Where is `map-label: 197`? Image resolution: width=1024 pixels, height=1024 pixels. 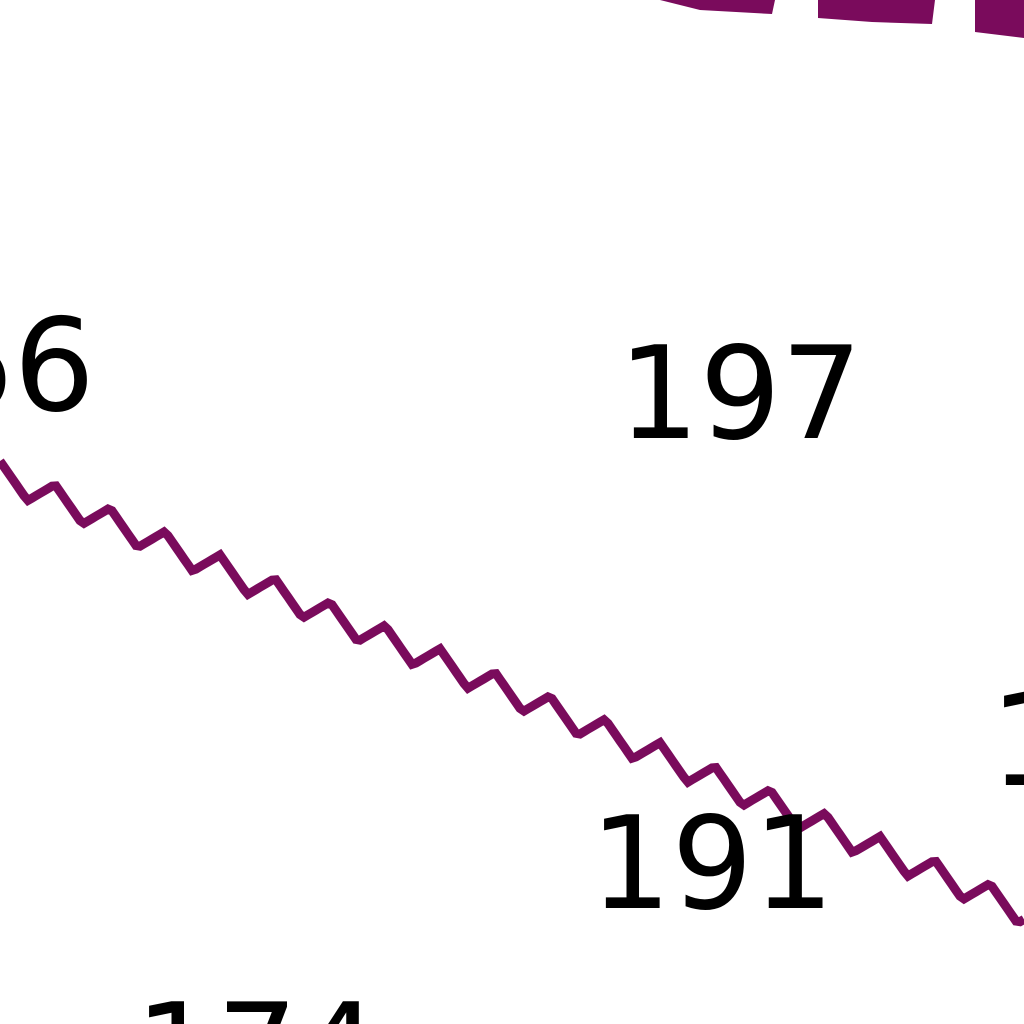
map-label: 197 is located at coordinates (740, 394).